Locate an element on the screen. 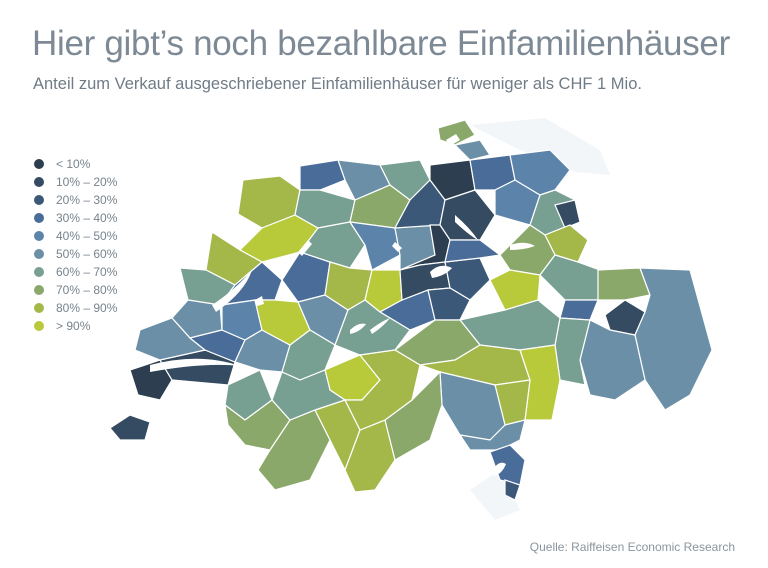 This screenshot has height=568, width=768. legend-item: 40% – 50% is located at coordinates (75, 236).